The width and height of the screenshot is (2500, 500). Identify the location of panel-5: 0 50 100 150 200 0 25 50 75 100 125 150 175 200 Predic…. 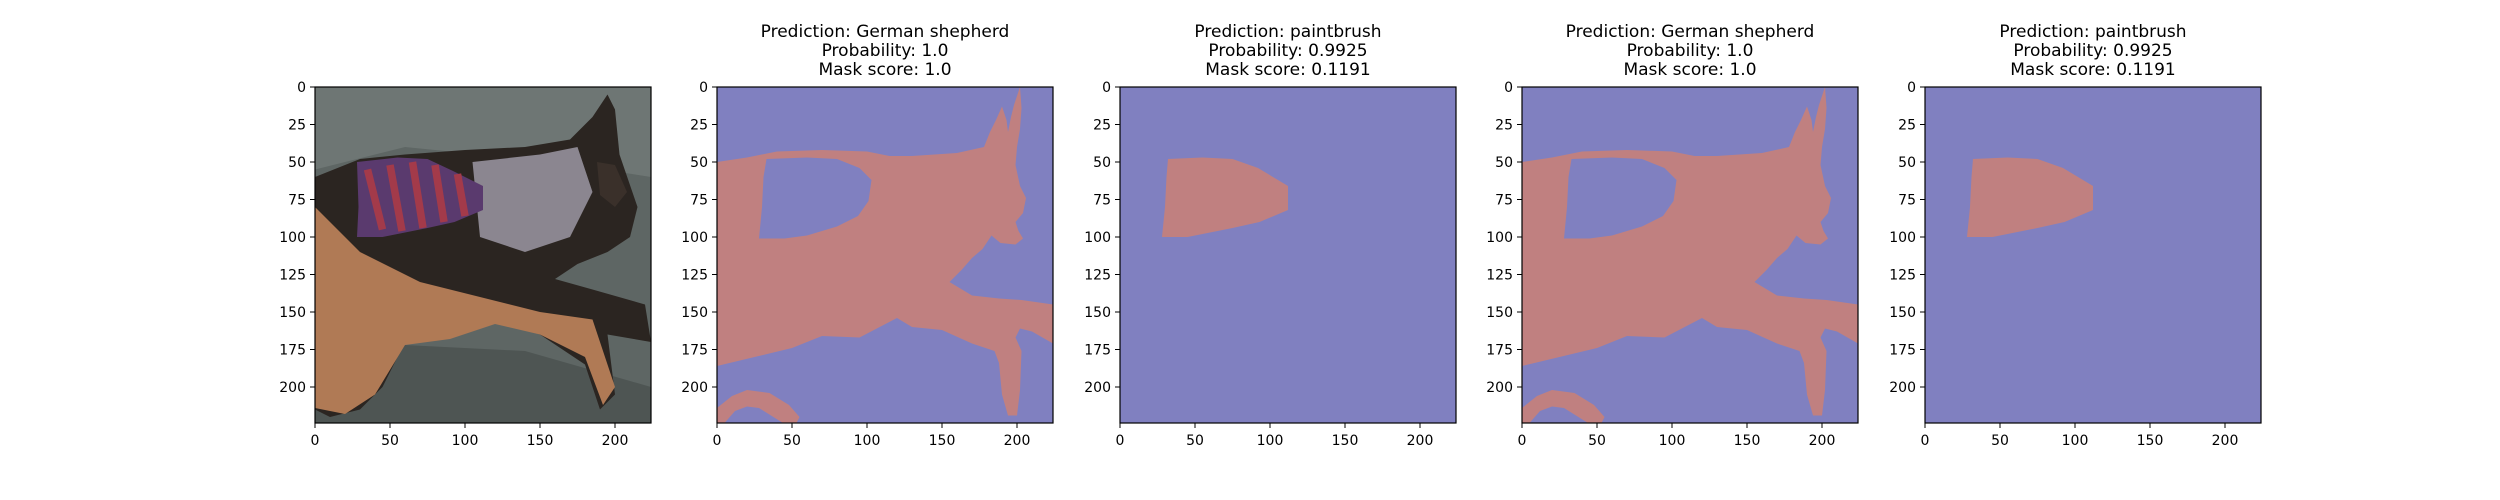
(2075, 235).